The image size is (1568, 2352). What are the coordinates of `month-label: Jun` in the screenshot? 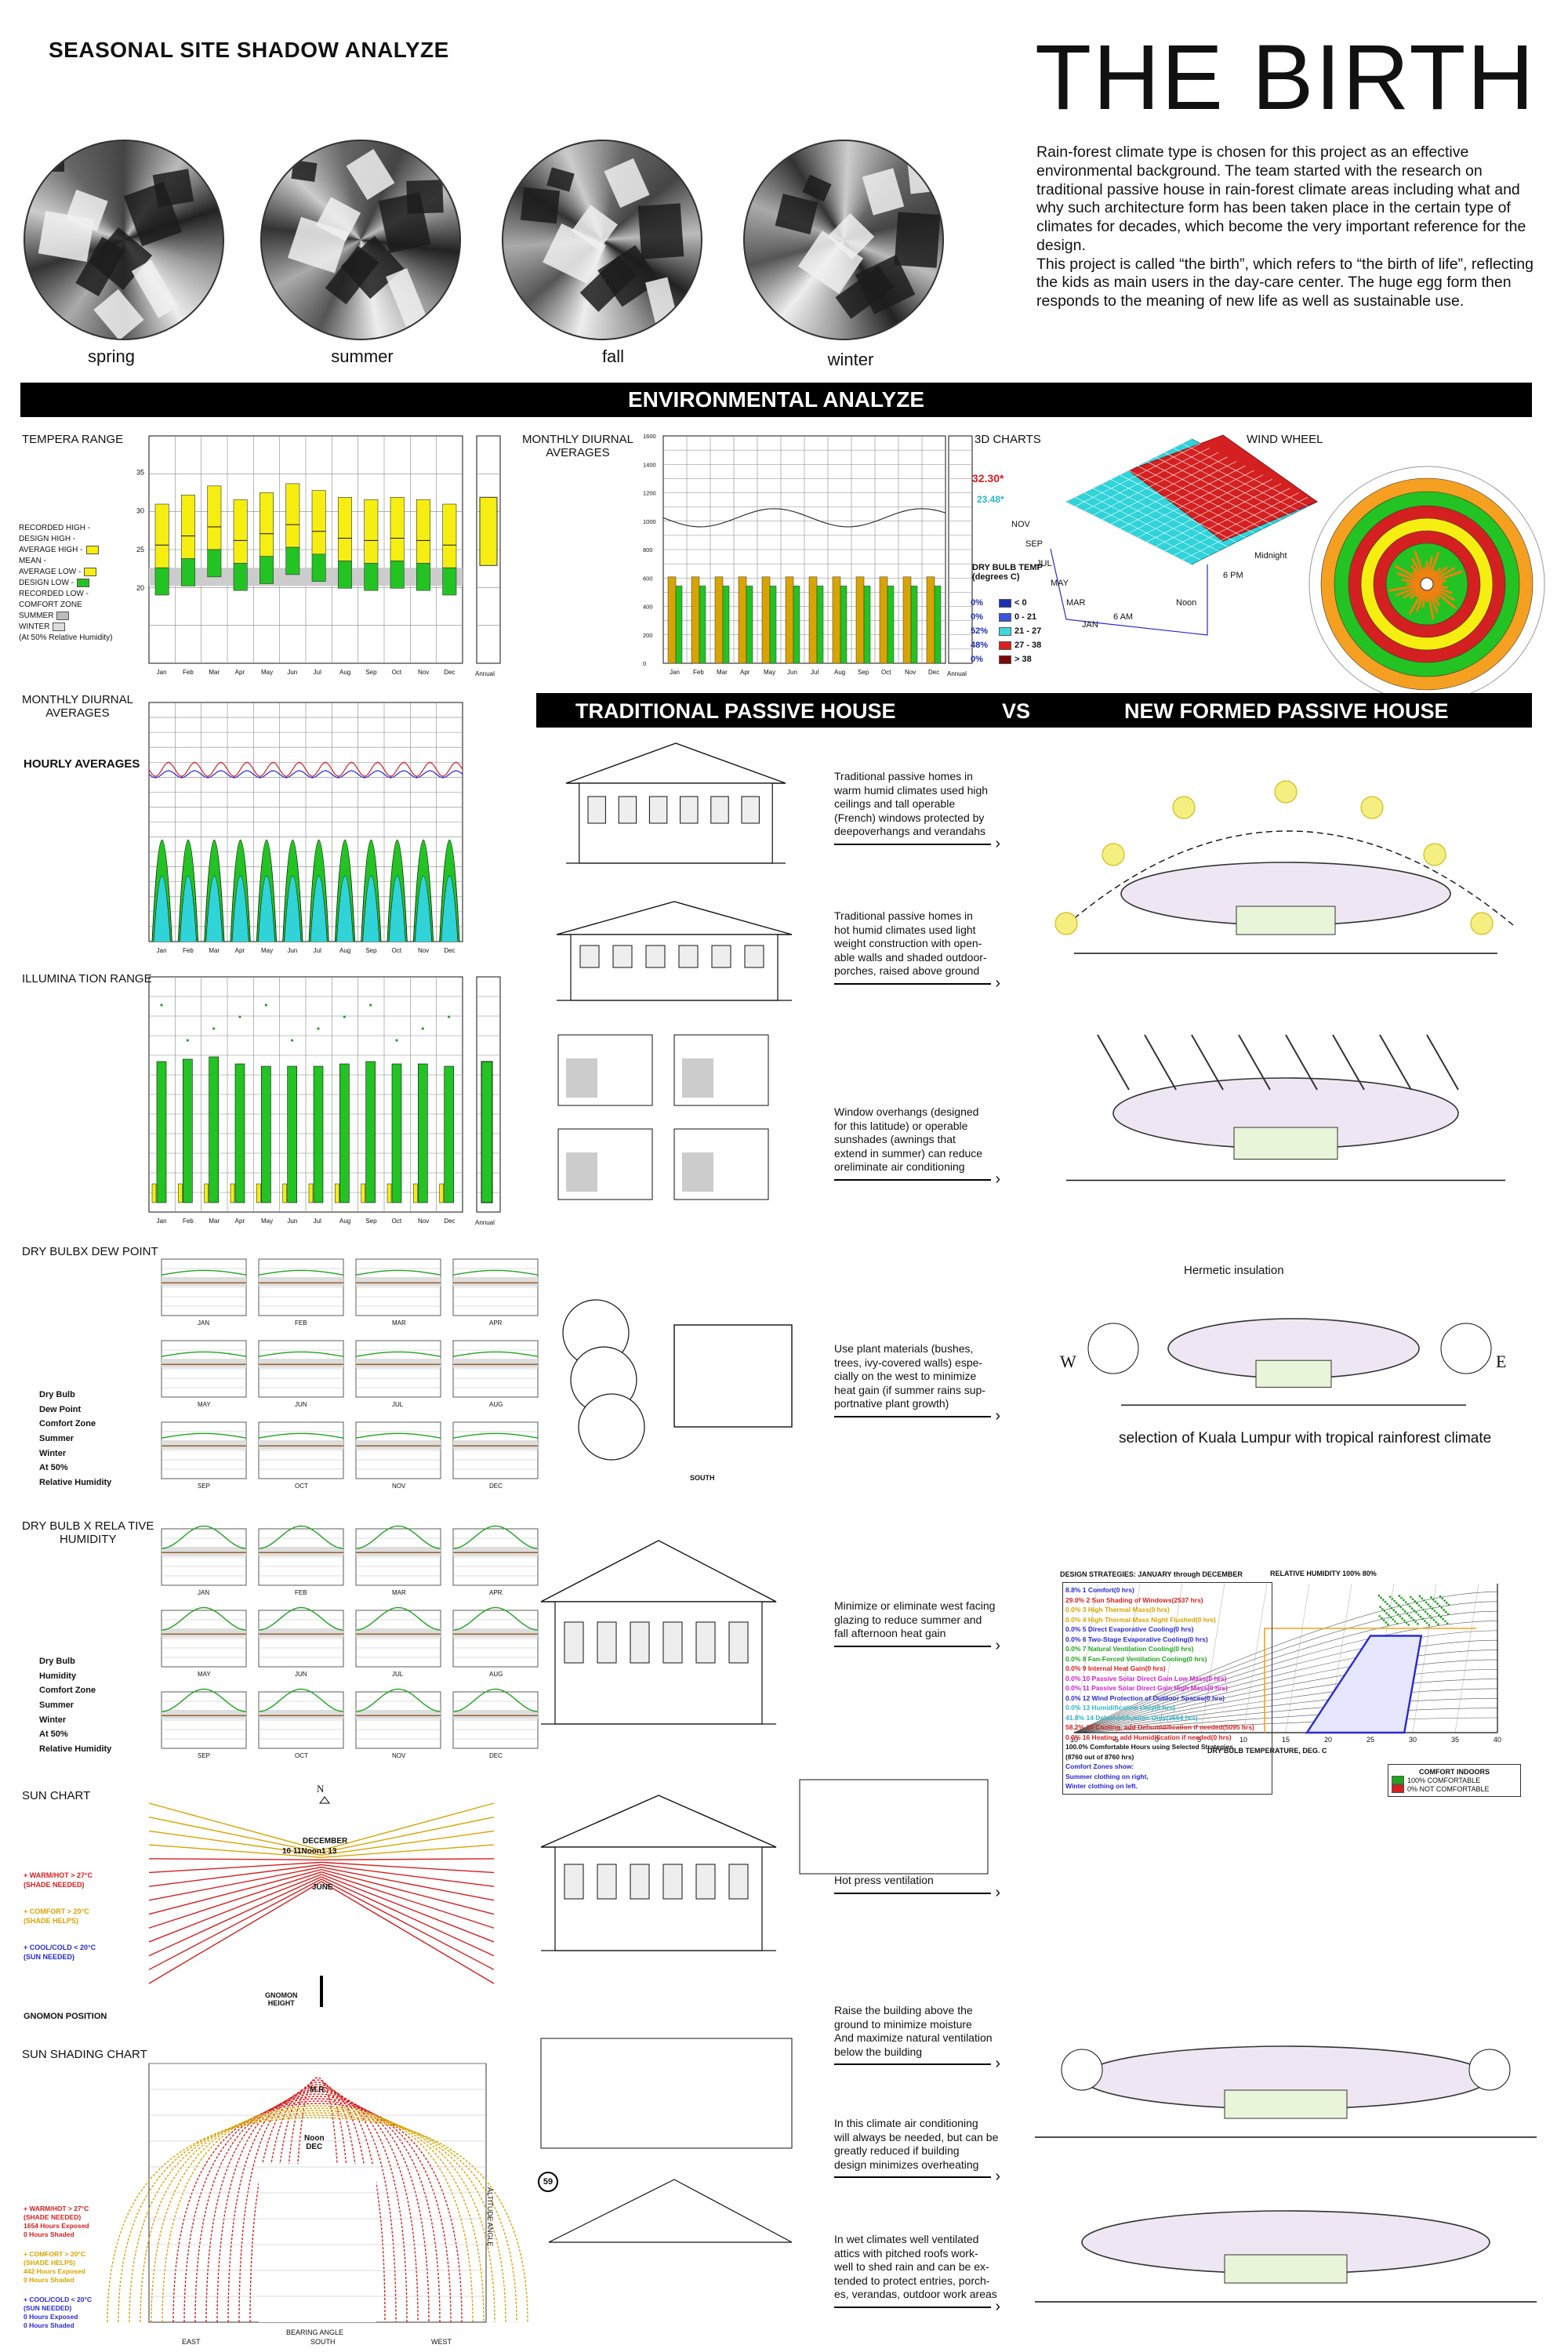 It's located at (292, 672).